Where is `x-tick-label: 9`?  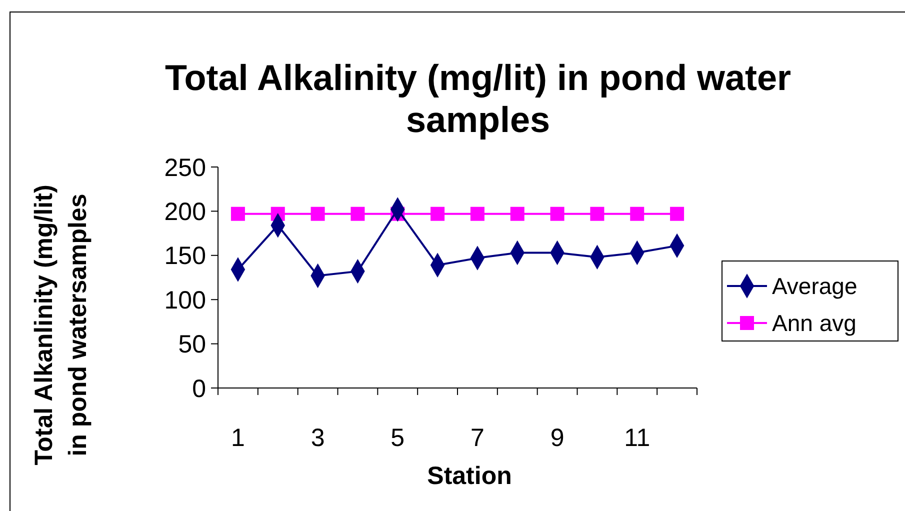
x-tick-label: 9 is located at coordinates (557, 438).